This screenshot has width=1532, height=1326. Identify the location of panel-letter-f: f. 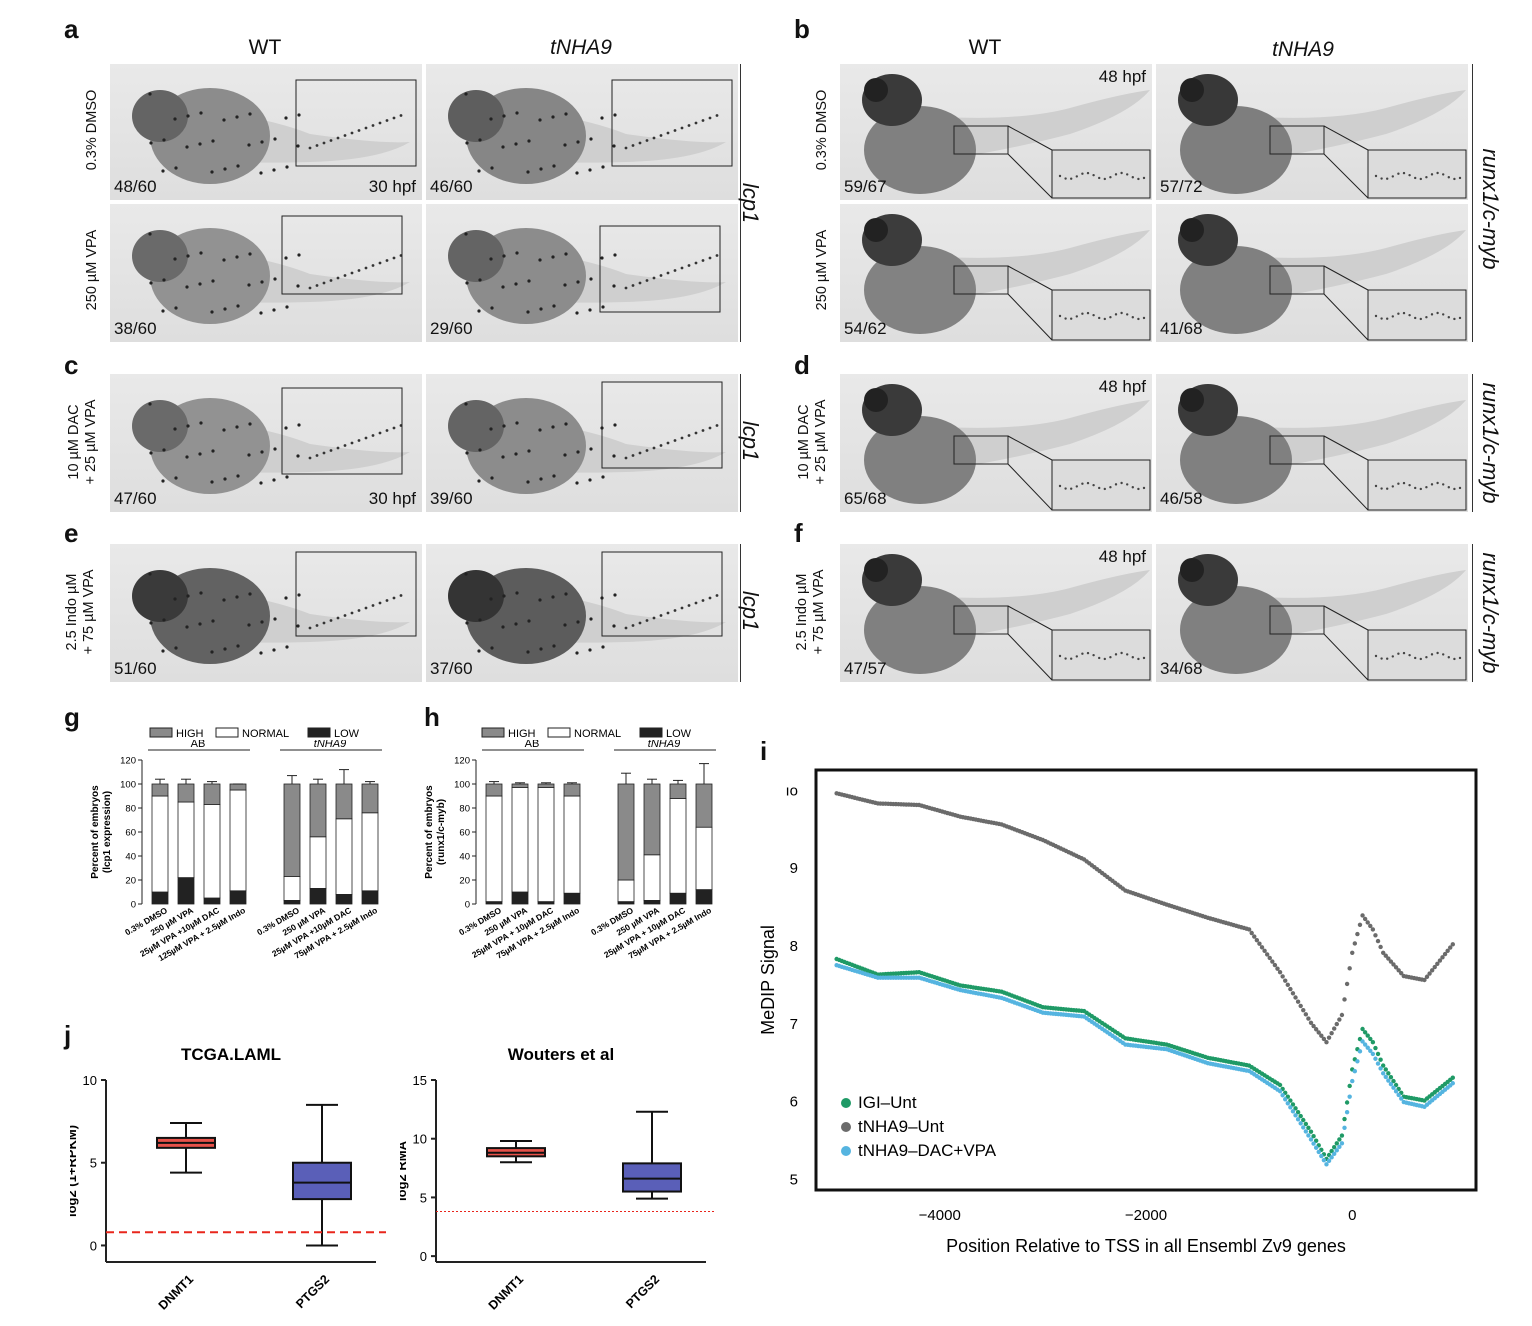
(798, 533).